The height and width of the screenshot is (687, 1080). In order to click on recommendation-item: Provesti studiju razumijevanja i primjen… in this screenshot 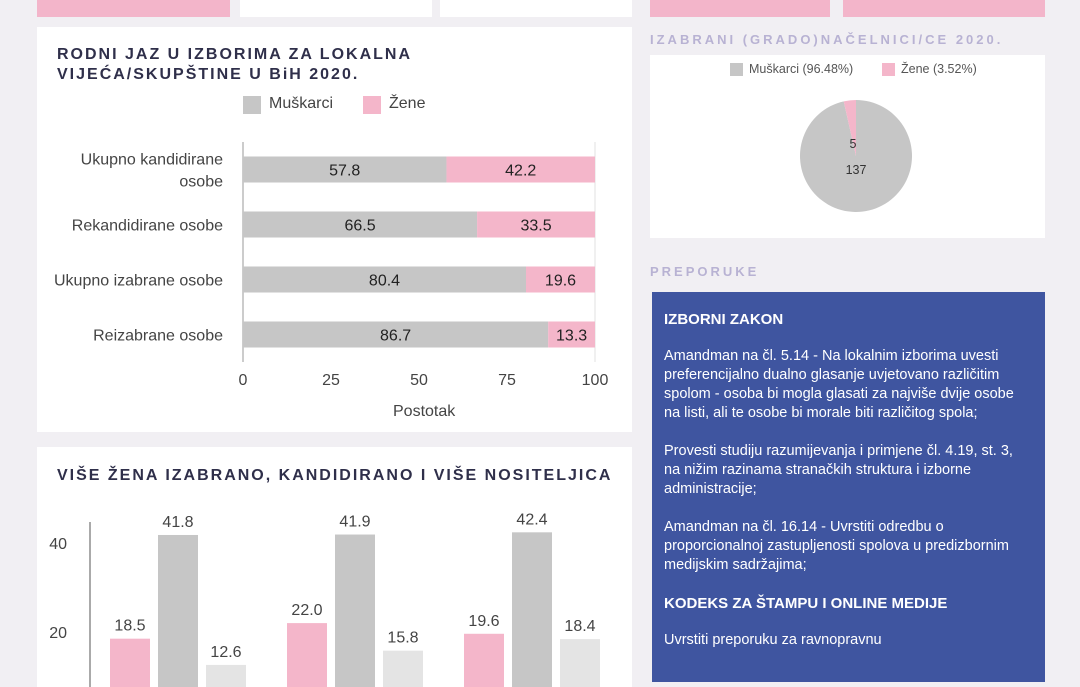, I will do `click(838, 470)`.